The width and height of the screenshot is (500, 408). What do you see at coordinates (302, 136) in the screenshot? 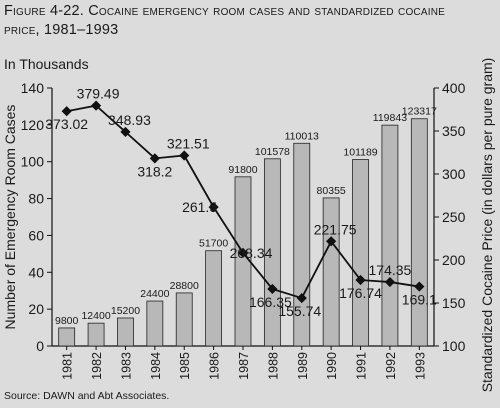
I see `bar-value-label: 110013` at bounding box center [302, 136].